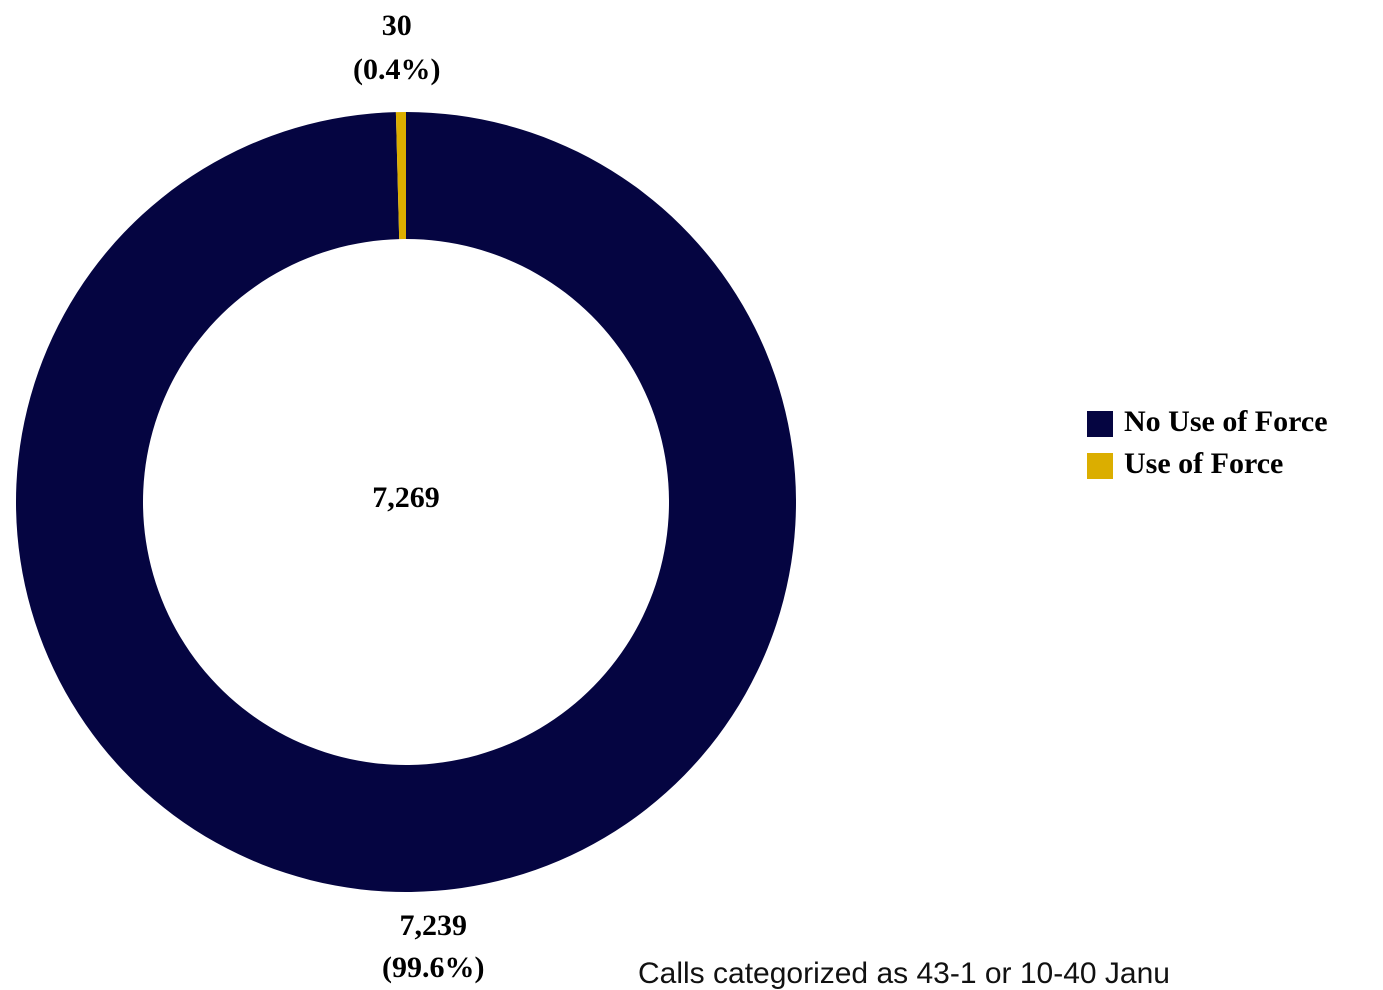  What do you see at coordinates (400, 176) in the screenshot?
I see `donut-slice` at bounding box center [400, 176].